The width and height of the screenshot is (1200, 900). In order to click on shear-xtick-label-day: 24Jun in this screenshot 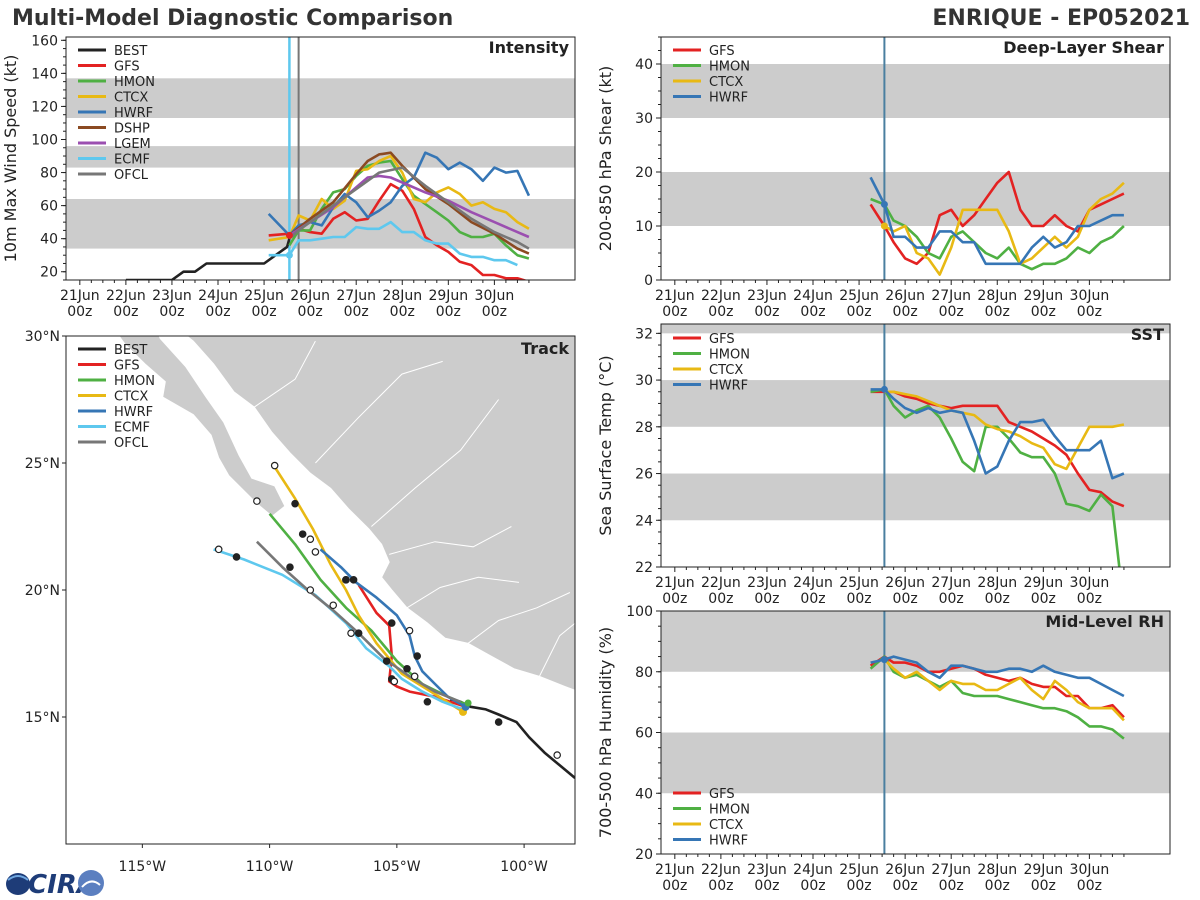, I will do `click(813, 296)`.